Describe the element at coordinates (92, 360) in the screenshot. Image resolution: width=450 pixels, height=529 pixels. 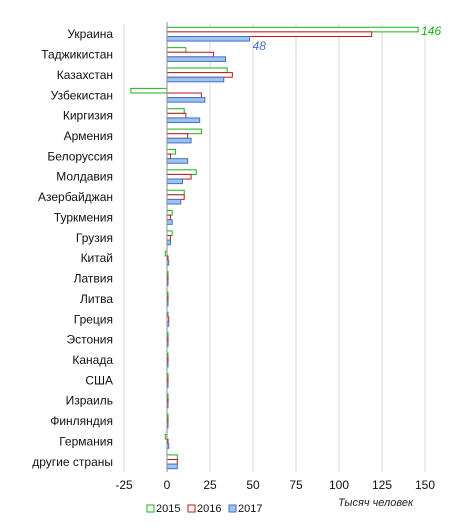
I see `category-label-16: Канада` at that location.